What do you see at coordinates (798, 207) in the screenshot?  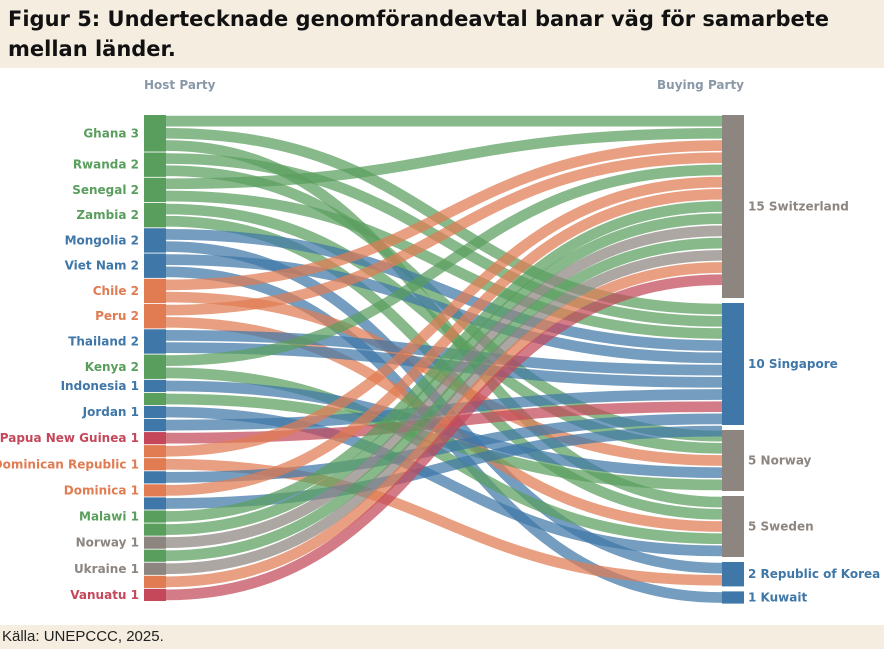 I see `buyer-label: 15 Switzerland` at bounding box center [798, 207].